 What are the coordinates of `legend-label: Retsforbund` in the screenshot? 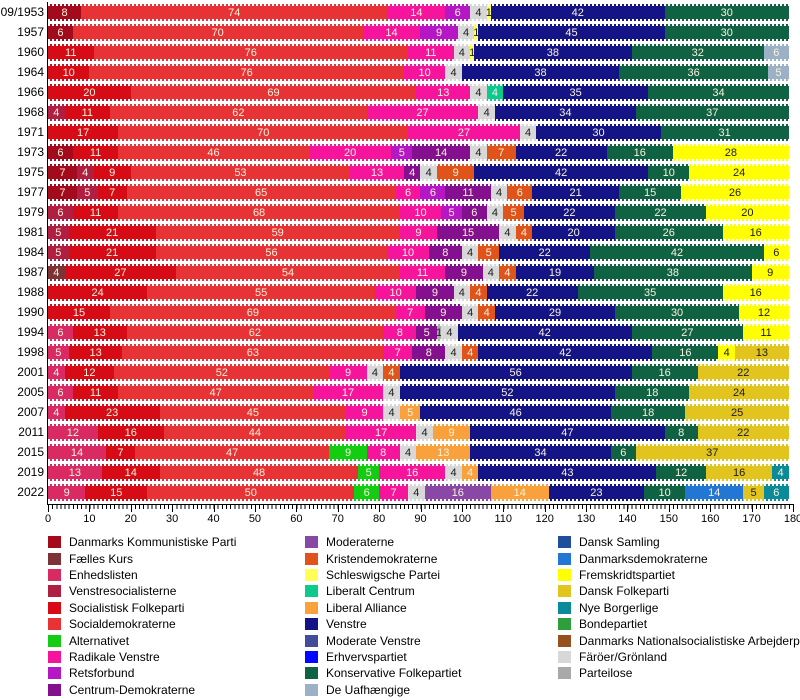 It's located at (102, 673).